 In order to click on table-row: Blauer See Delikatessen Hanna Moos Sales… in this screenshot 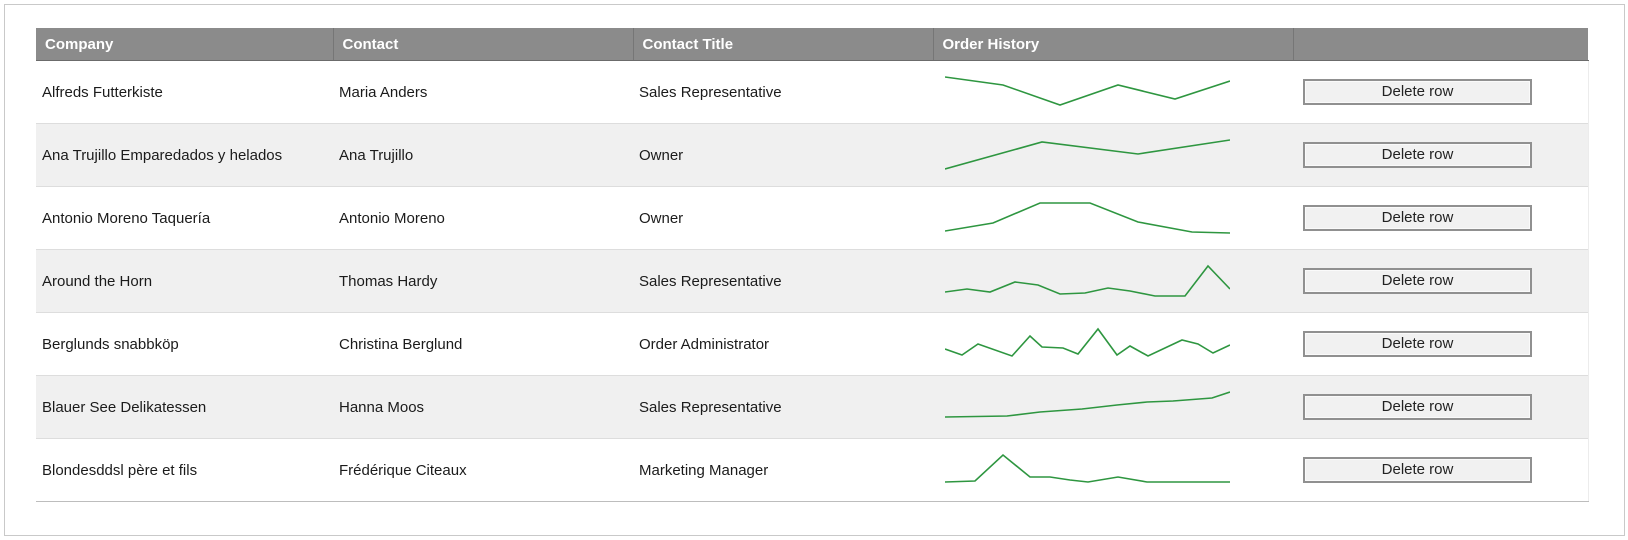, I will do `click(812, 407)`.